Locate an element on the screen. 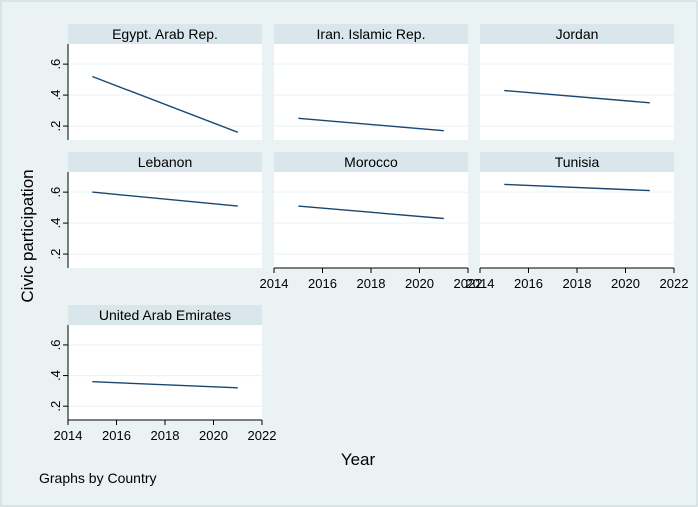 This screenshot has height=507, width=698. y-axis-label: Civic participation is located at coordinates (27, 235).